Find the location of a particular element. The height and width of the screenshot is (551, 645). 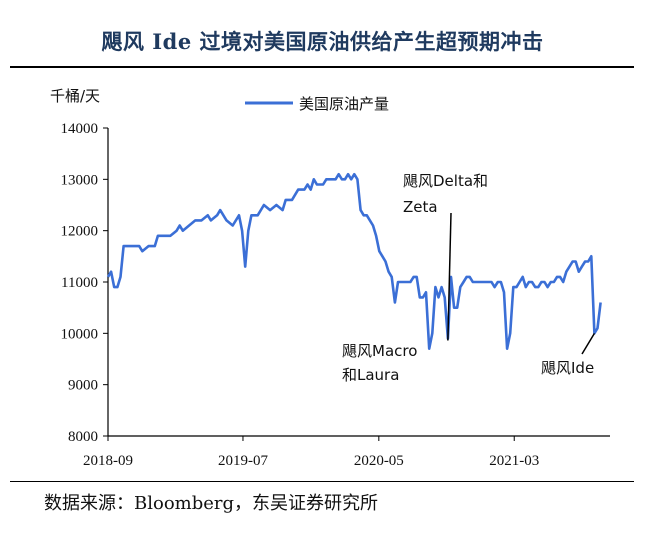

title-rule is located at coordinates (322, 67).